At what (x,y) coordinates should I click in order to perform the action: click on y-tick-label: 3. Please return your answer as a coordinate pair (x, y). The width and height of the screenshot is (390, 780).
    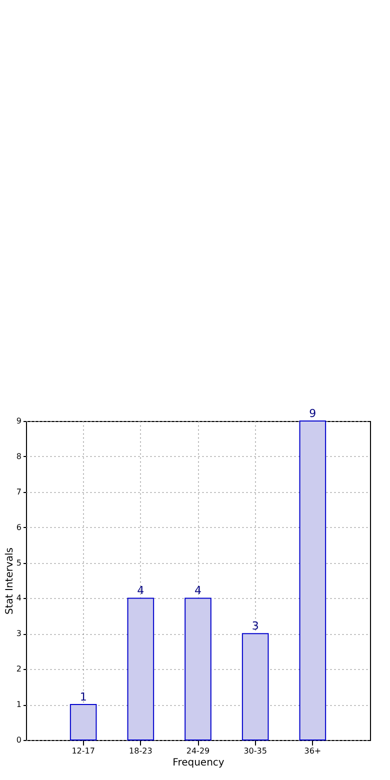
    Looking at the image, I should click on (19, 633).